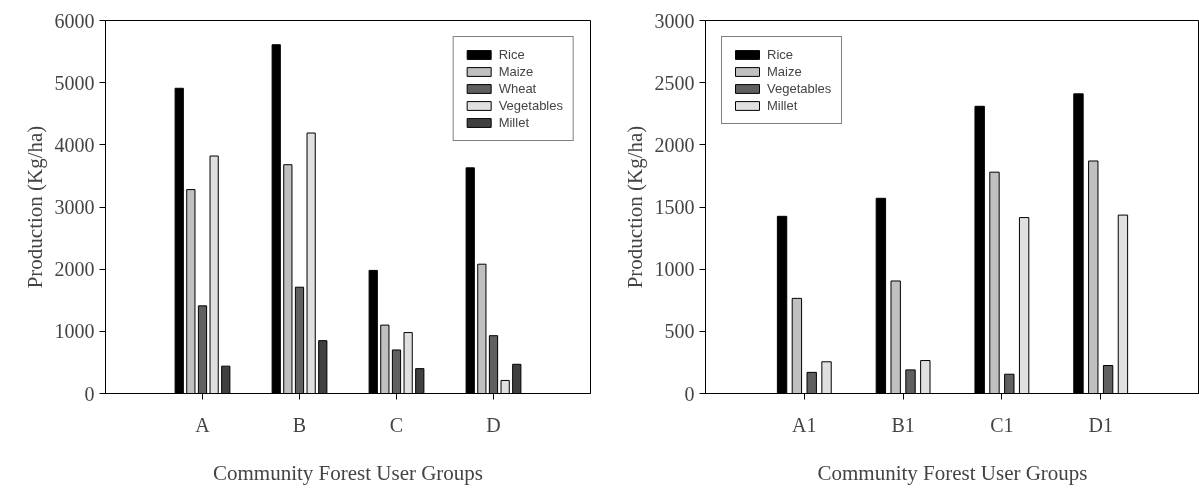 The height and width of the screenshot is (493, 1199). I want to click on y-tick-label: 5000, so click(74, 82).